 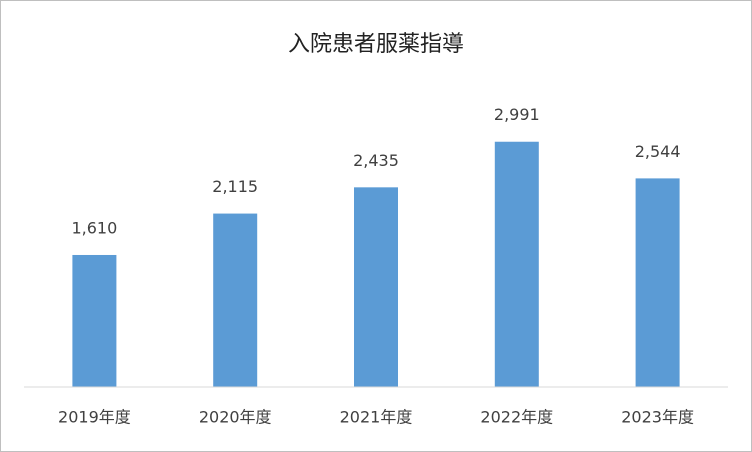 I want to click on x-tick-label: 2021年度, so click(x=376, y=417).